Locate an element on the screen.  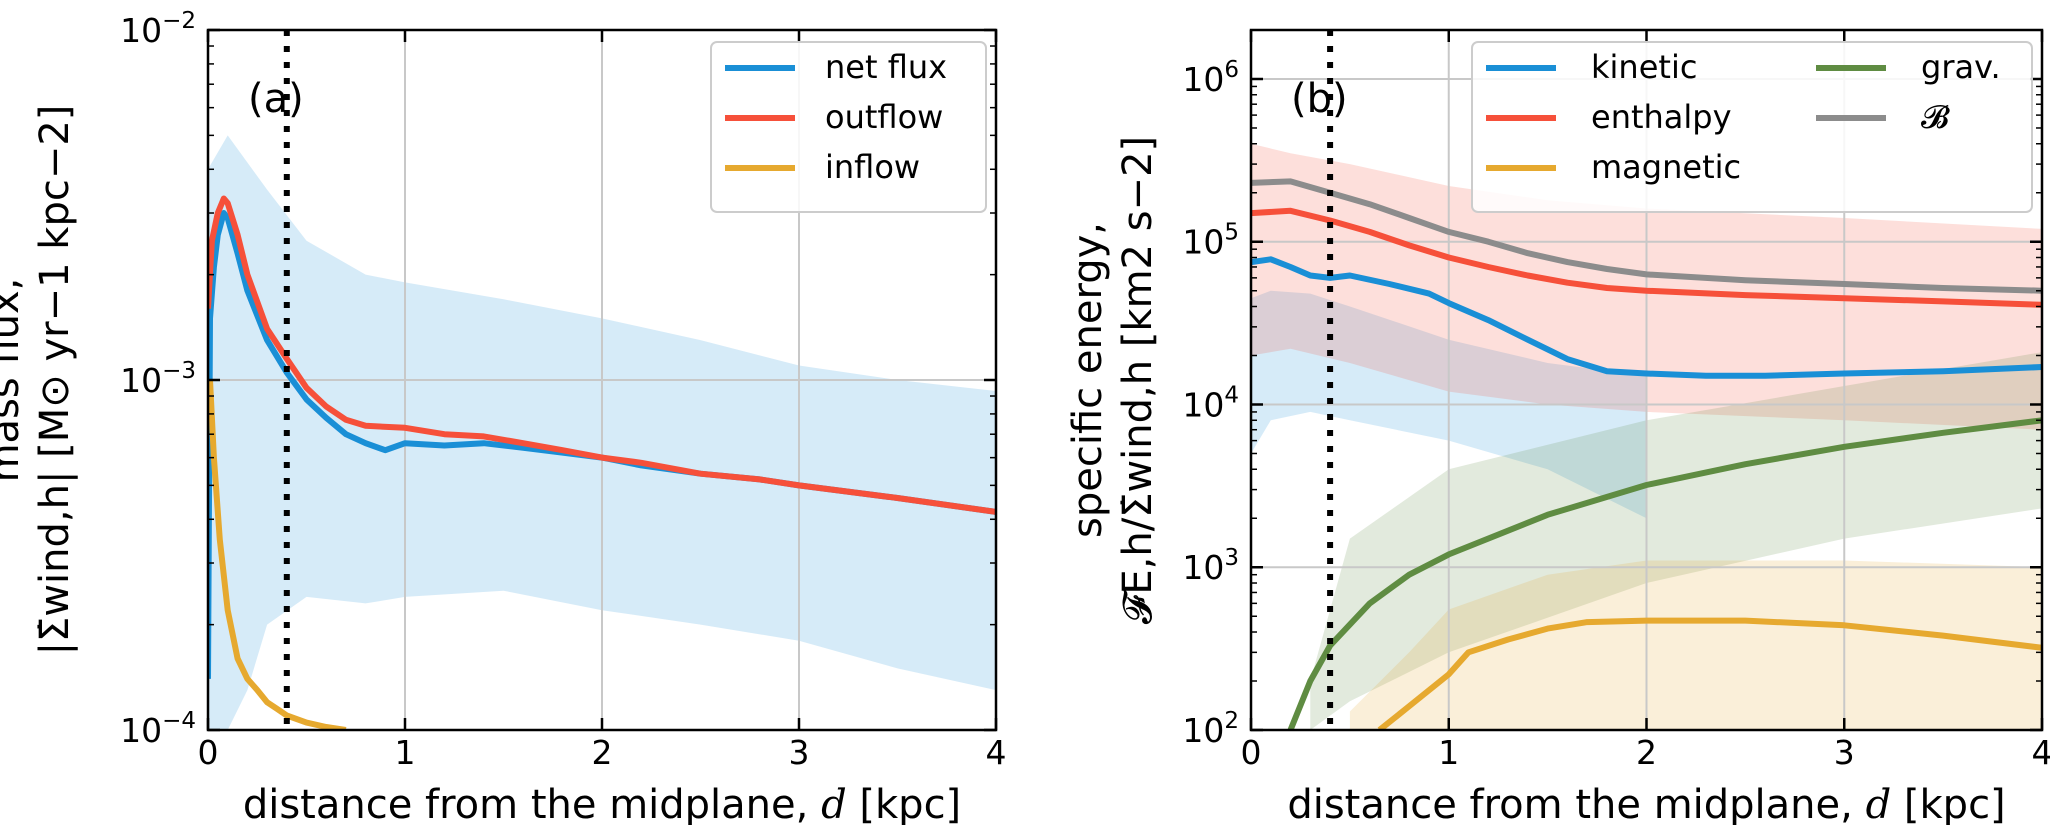
y-tick-label: 10³ is located at coordinates (1210, 566).